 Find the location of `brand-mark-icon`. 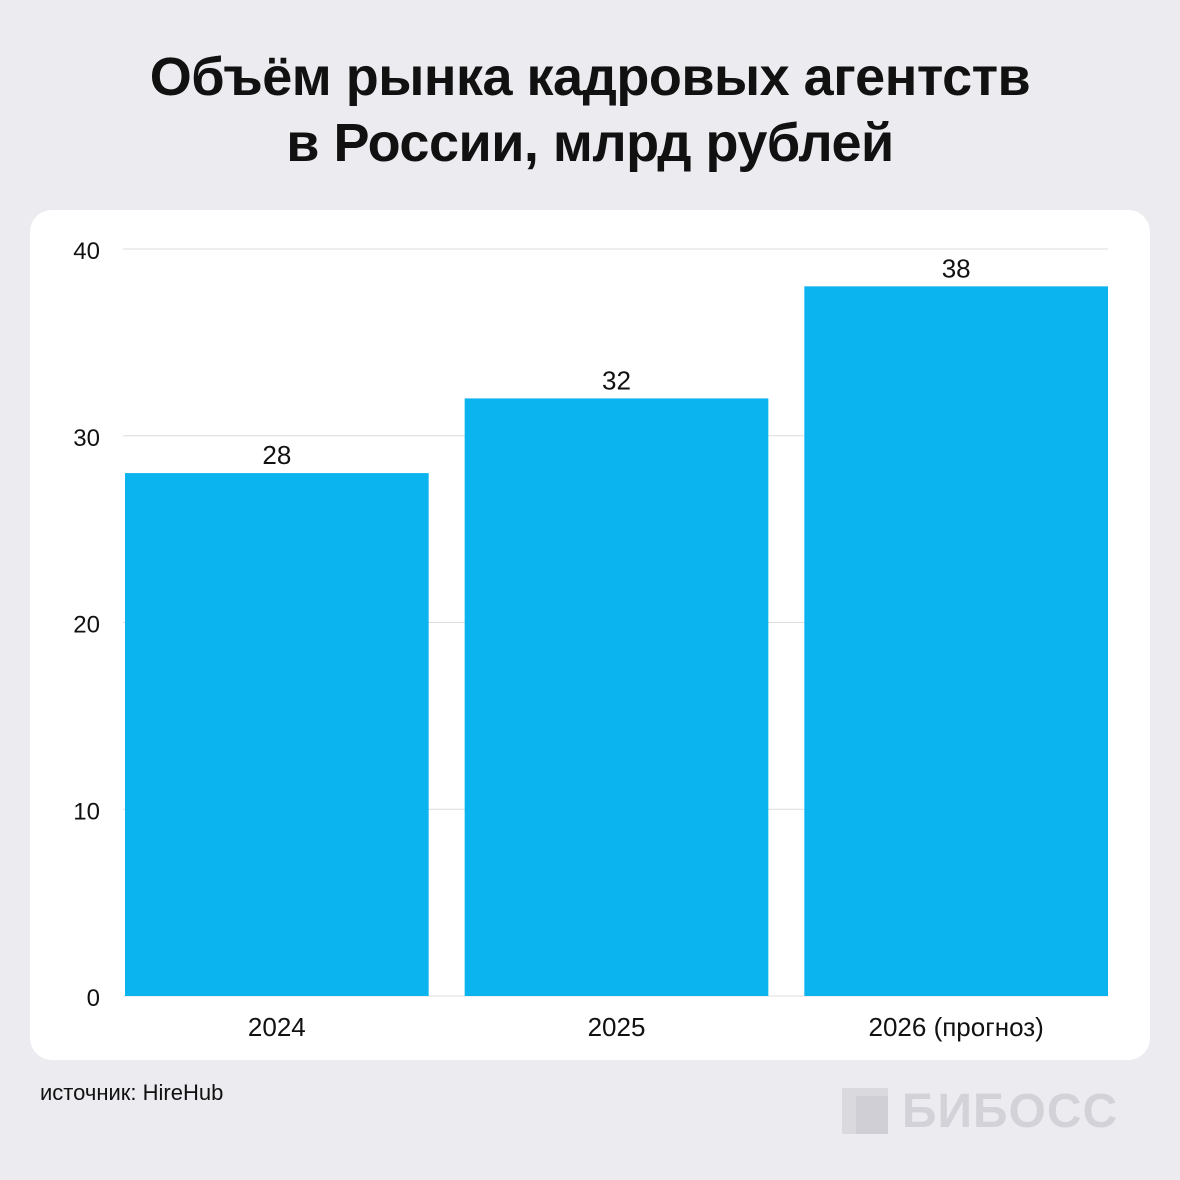

brand-mark-icon is located at coordinates (865, 1111).